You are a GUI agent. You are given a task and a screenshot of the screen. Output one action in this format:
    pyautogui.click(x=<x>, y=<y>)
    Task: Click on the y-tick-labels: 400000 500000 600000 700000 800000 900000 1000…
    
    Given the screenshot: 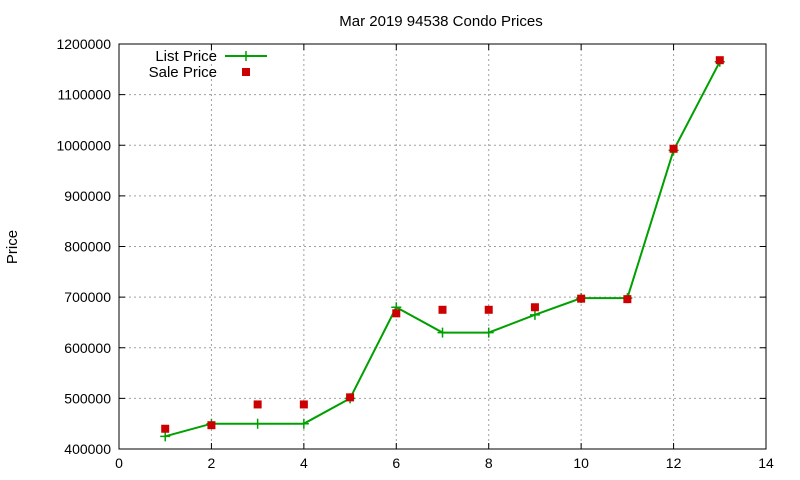 What is the action you would take?
    pyautogui.click(x=83, y=246)
    